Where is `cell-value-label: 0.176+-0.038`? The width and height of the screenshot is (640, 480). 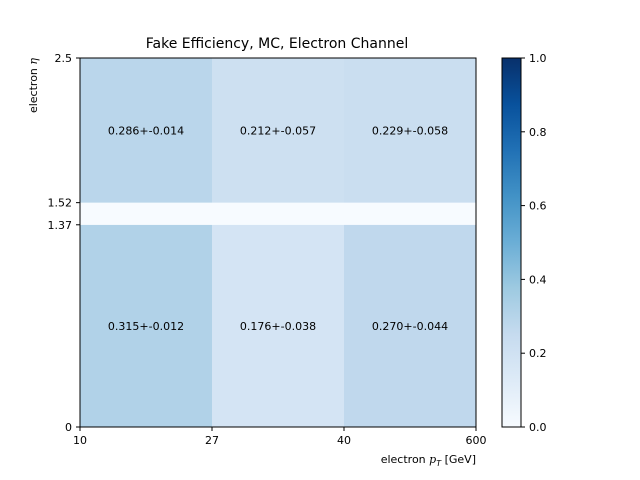
cell-value-label: 0.176+-0.038 is located at coordinates (278, 326).